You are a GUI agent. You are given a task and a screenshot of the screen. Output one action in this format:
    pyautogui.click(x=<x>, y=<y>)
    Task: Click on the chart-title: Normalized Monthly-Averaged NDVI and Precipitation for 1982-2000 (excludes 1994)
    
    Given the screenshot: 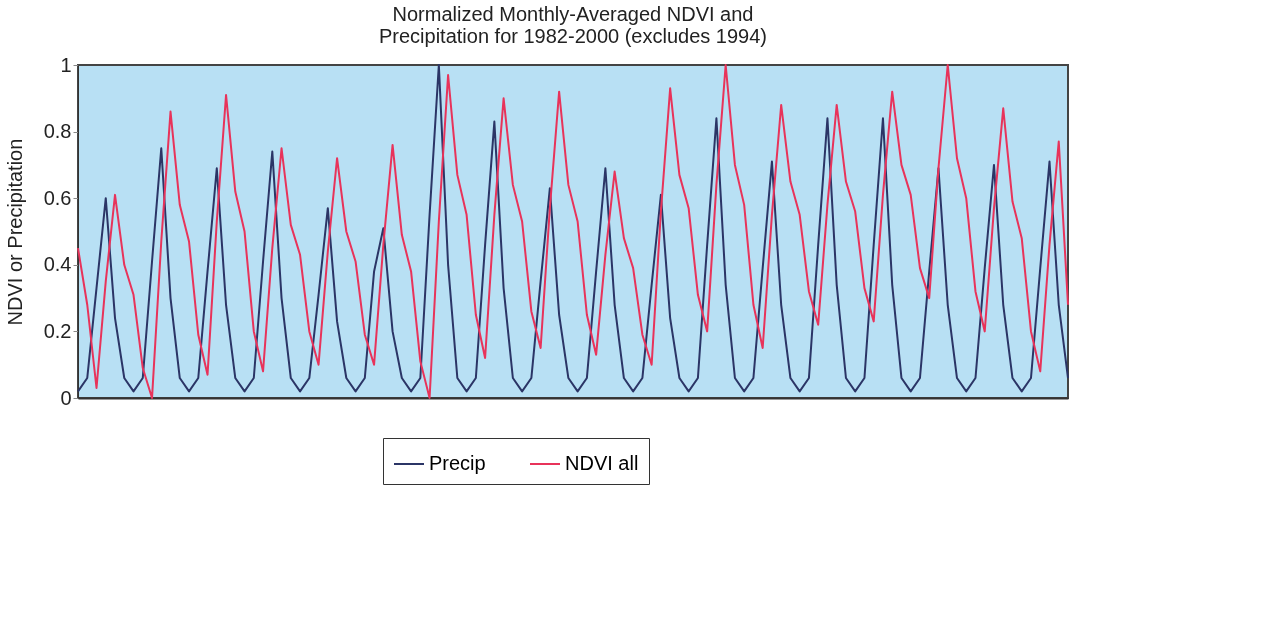 What is the action you would take?
    pyautogui.click(x=573, y=25)
    